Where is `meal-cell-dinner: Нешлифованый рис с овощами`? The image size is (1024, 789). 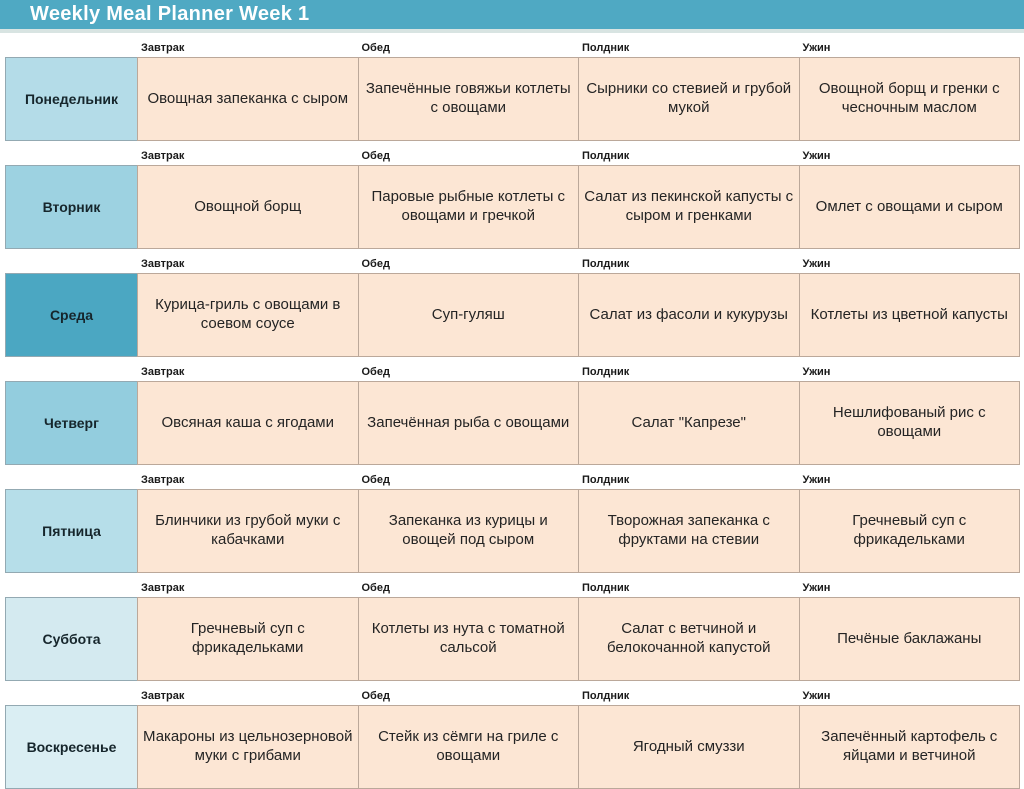 meal-cell-dinner: Нешлифованый рис с овощами is located at coordinates (909, 423).